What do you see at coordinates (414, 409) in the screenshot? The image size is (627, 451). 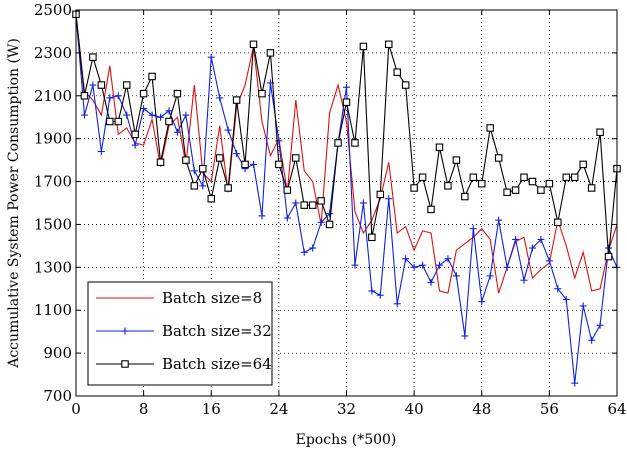 I see `x-tick-label: 40` at bounding box center [414, 409].